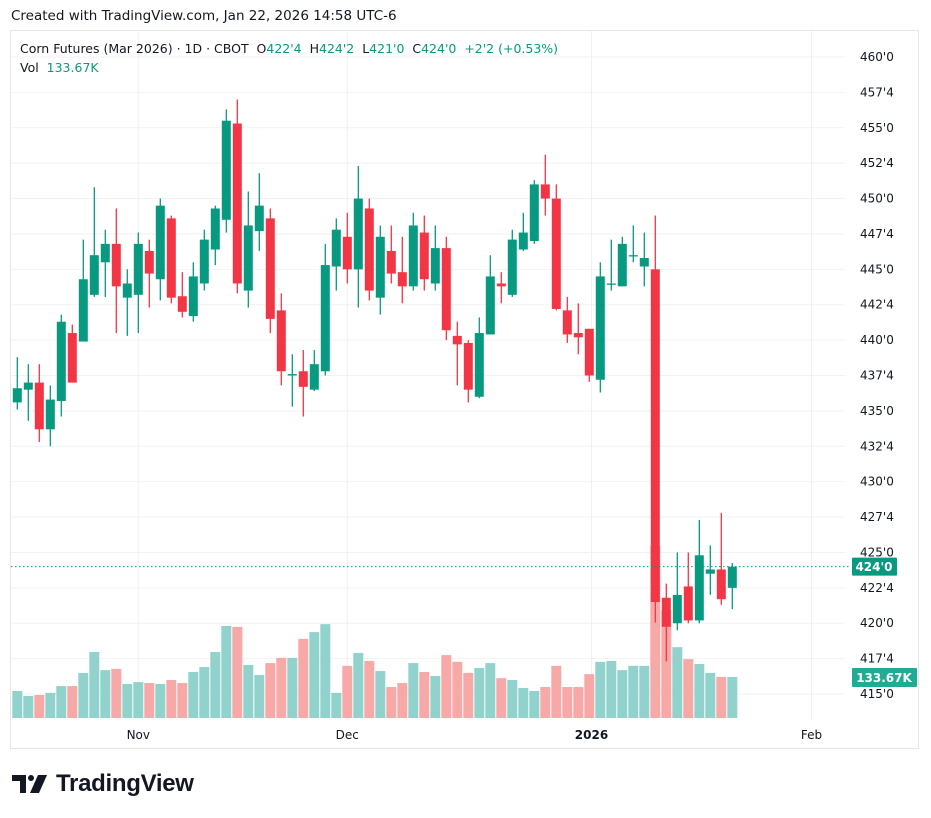  Describe the element at coordinates (877, 57) in the screenshot. I see `price-tick-label: 460'0` at that location.